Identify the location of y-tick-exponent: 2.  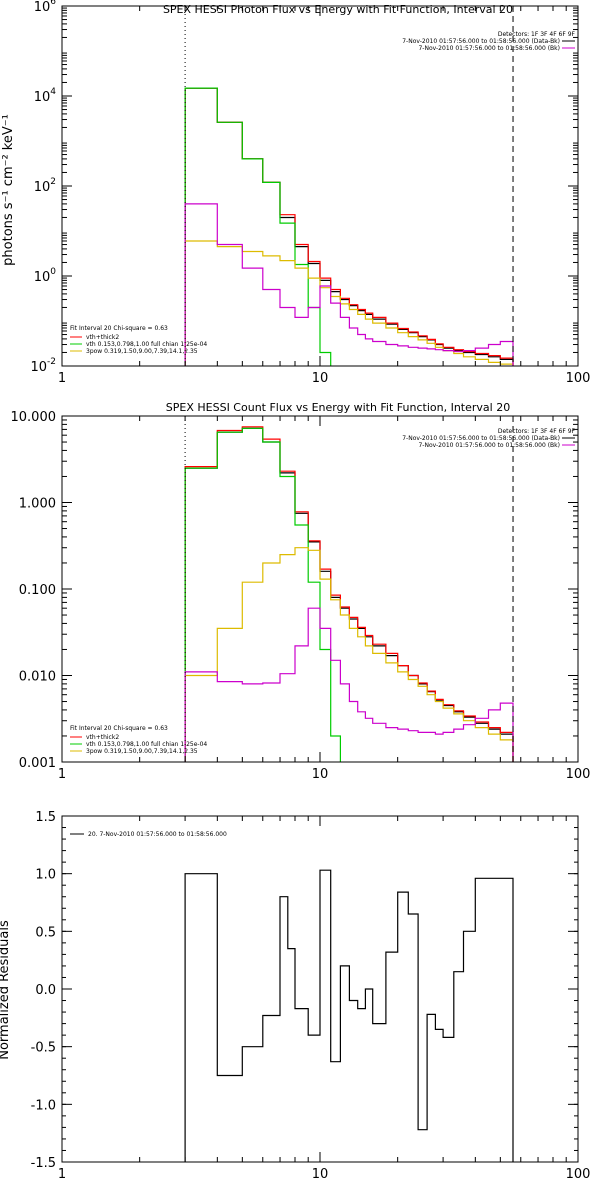
(53, 182).